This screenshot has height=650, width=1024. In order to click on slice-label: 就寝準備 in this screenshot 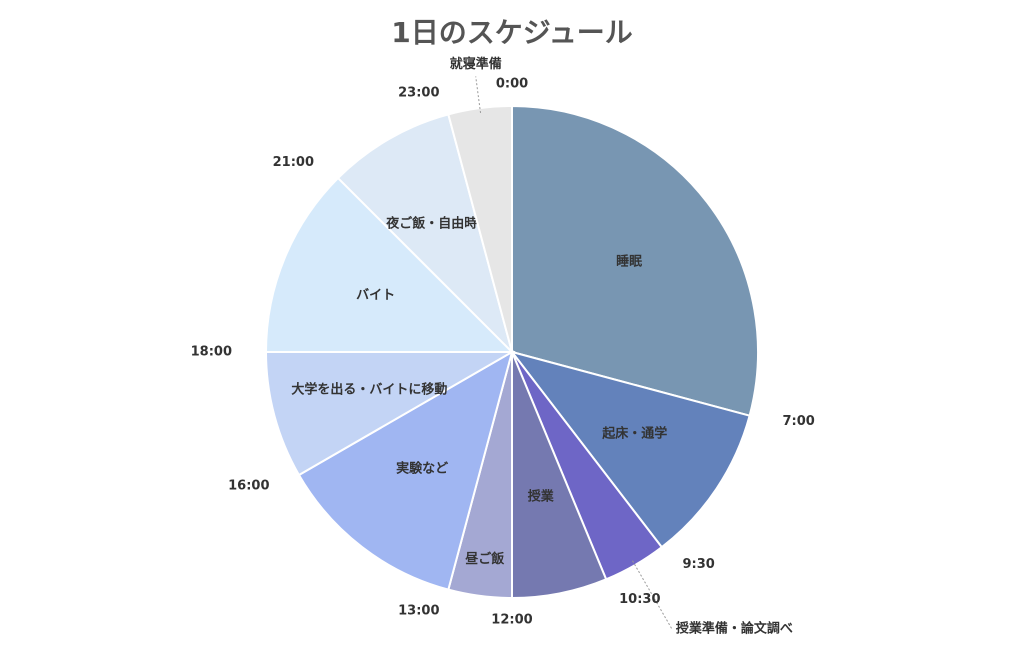, I will do `click(476, 64)`.